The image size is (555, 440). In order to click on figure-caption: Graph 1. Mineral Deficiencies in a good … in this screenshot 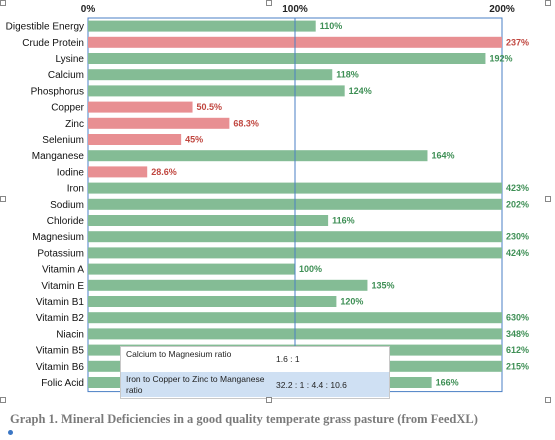, I will do `click(244, 419)`.